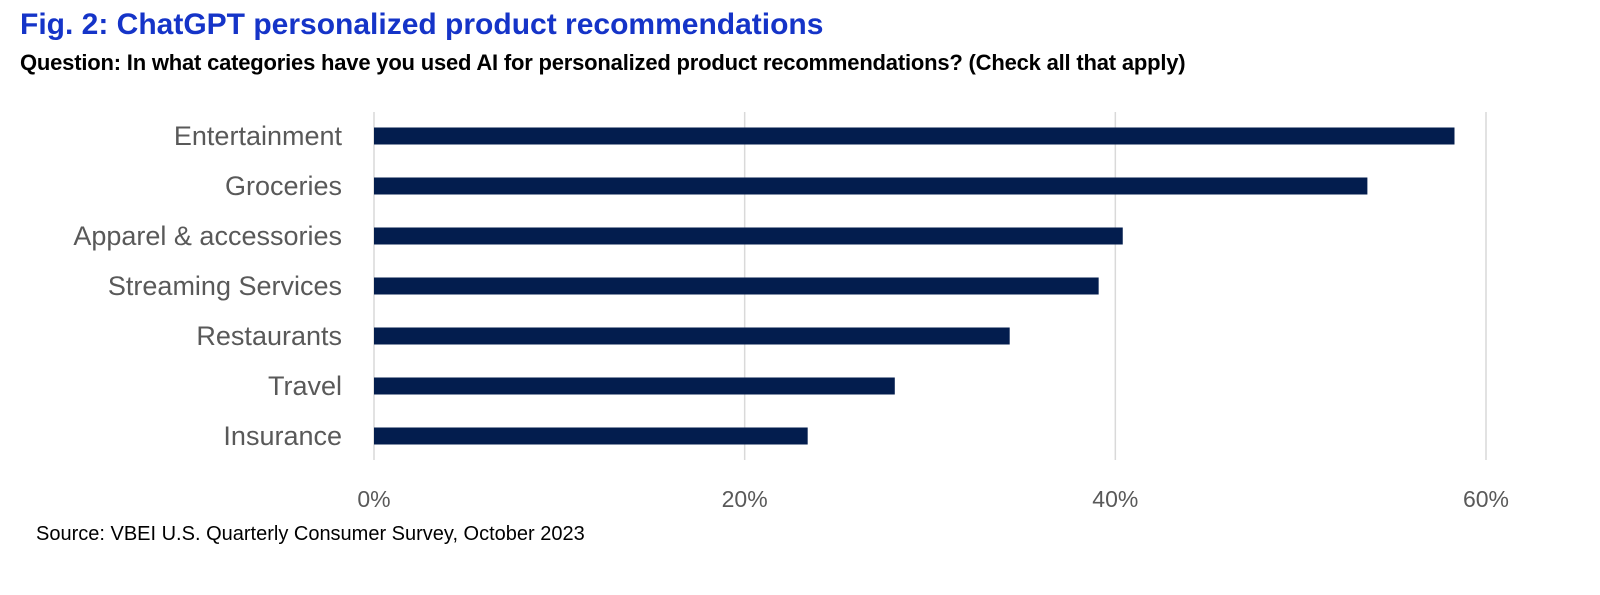  What do you see at coordinates (914, 136) in the screenshot?
I see `bar-entertainment` at bounding box center [914, 136].